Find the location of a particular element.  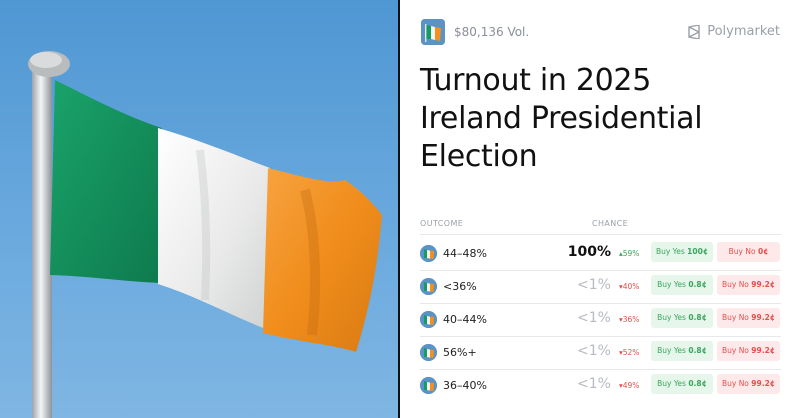

outcome-label: 44–48% is located at coordinates (465, 253).